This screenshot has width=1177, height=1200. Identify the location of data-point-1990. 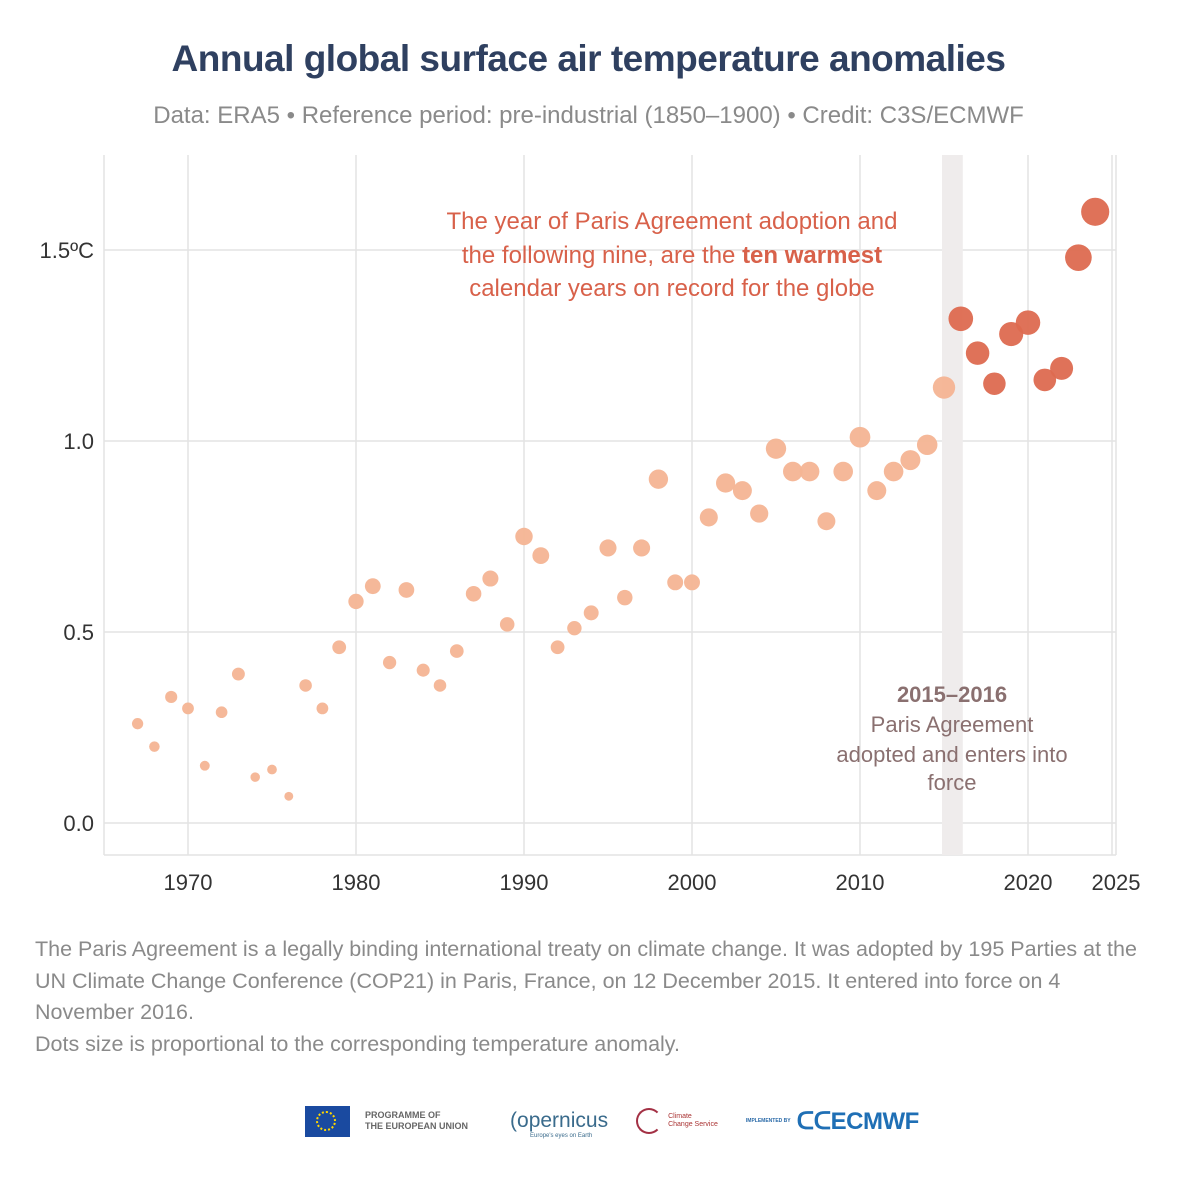
(524, 536).